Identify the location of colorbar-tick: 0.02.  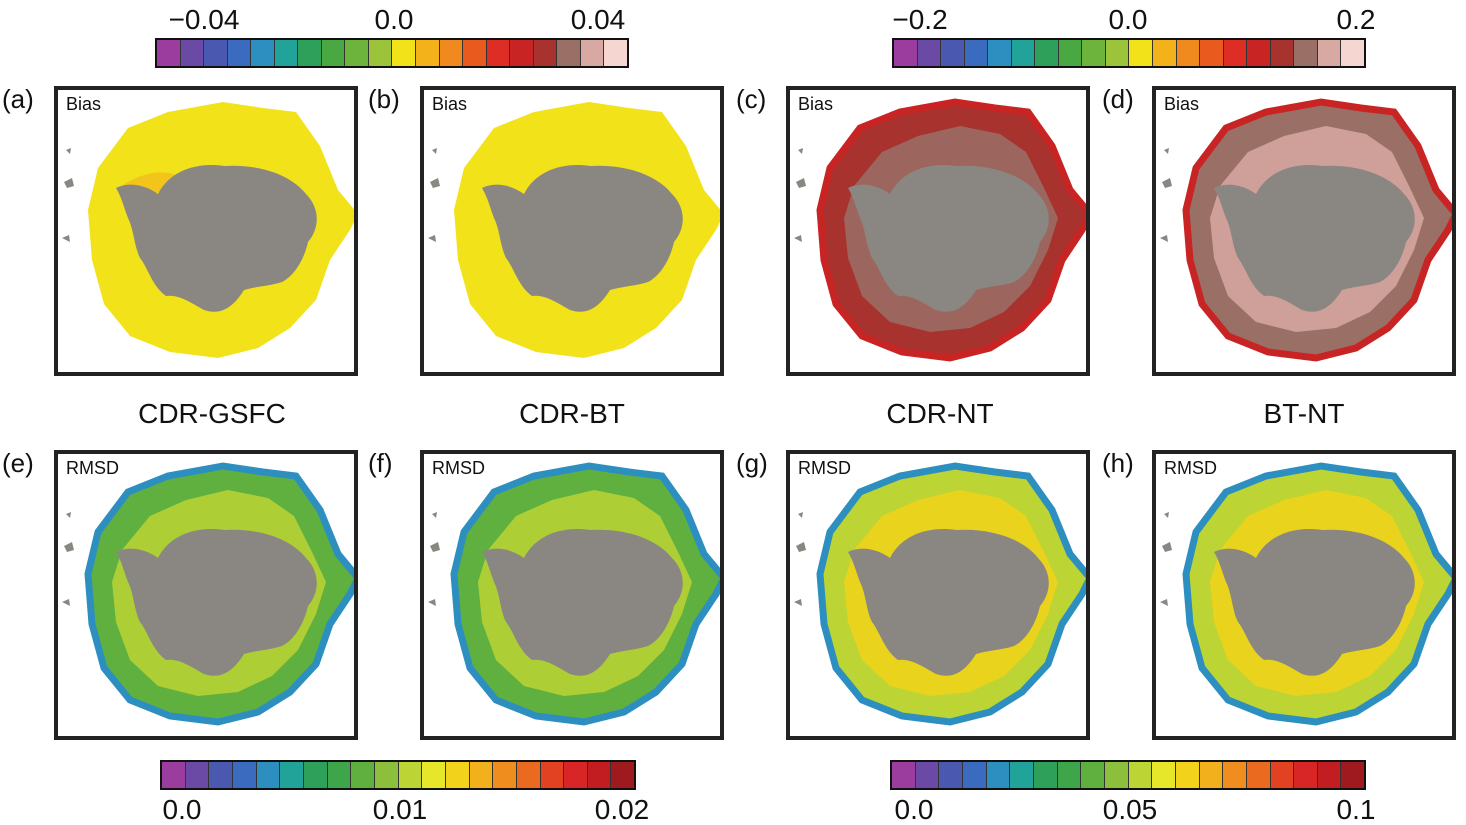
(622, 809).